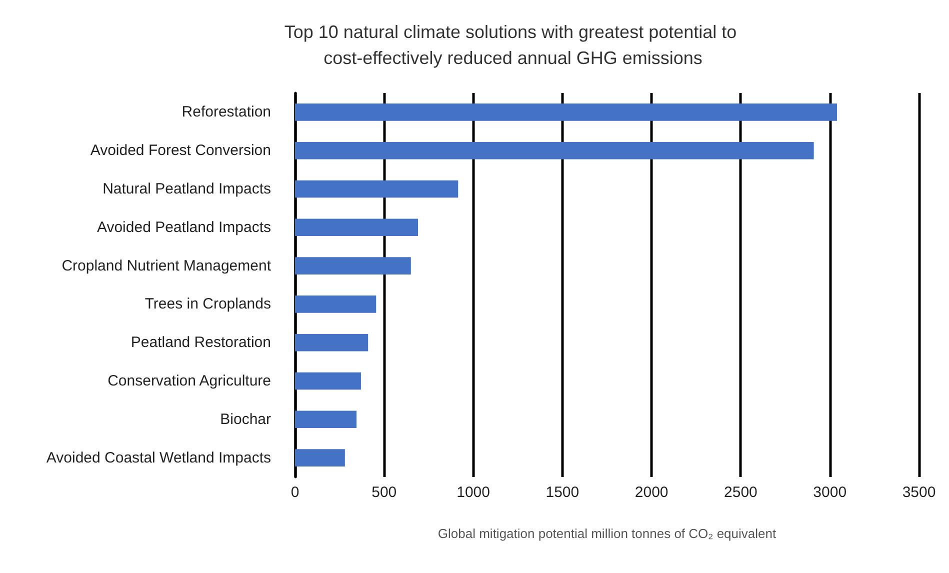  What do you see at coordinates (167, 265) in the screenshot?
I see `y-tick-label: Cropland Nutrient Management` at bounding box center [167, 265].